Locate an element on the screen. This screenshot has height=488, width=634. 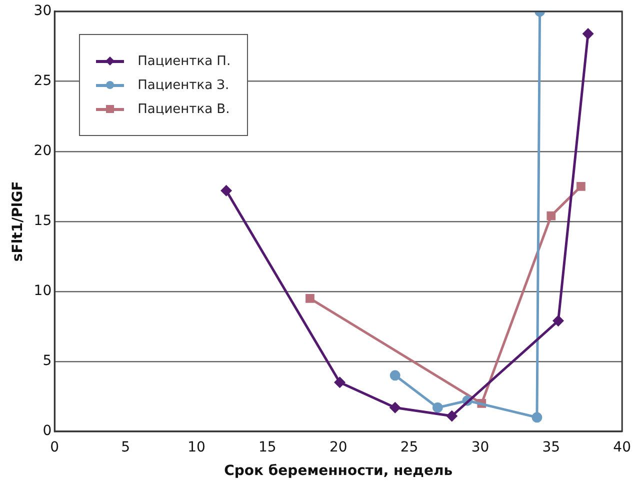
x-tick-label: 25 is located at coordinates (409, 447).